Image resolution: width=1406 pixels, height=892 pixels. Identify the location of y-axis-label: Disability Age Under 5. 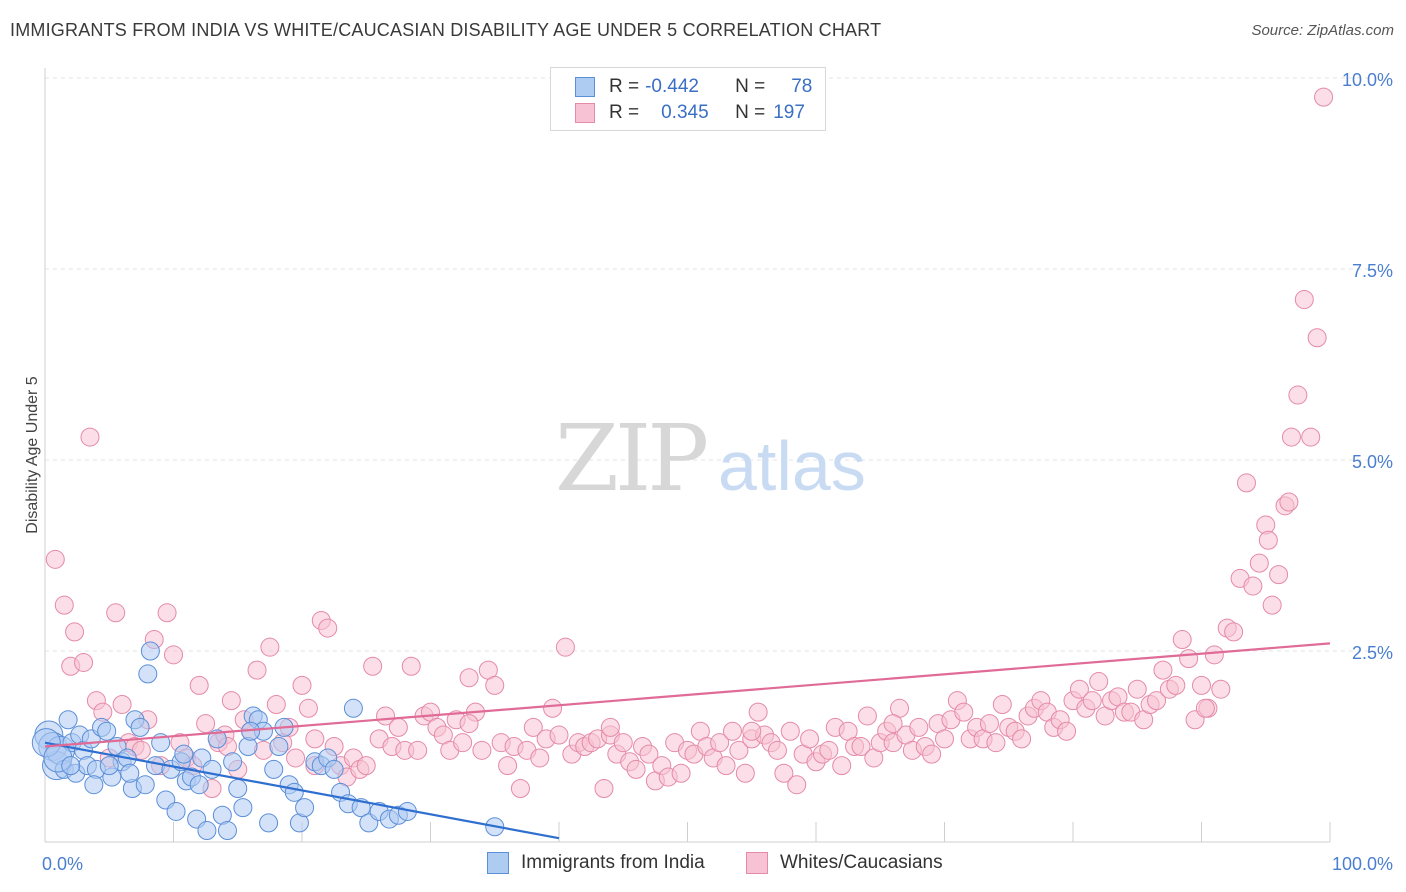
(32, 455).